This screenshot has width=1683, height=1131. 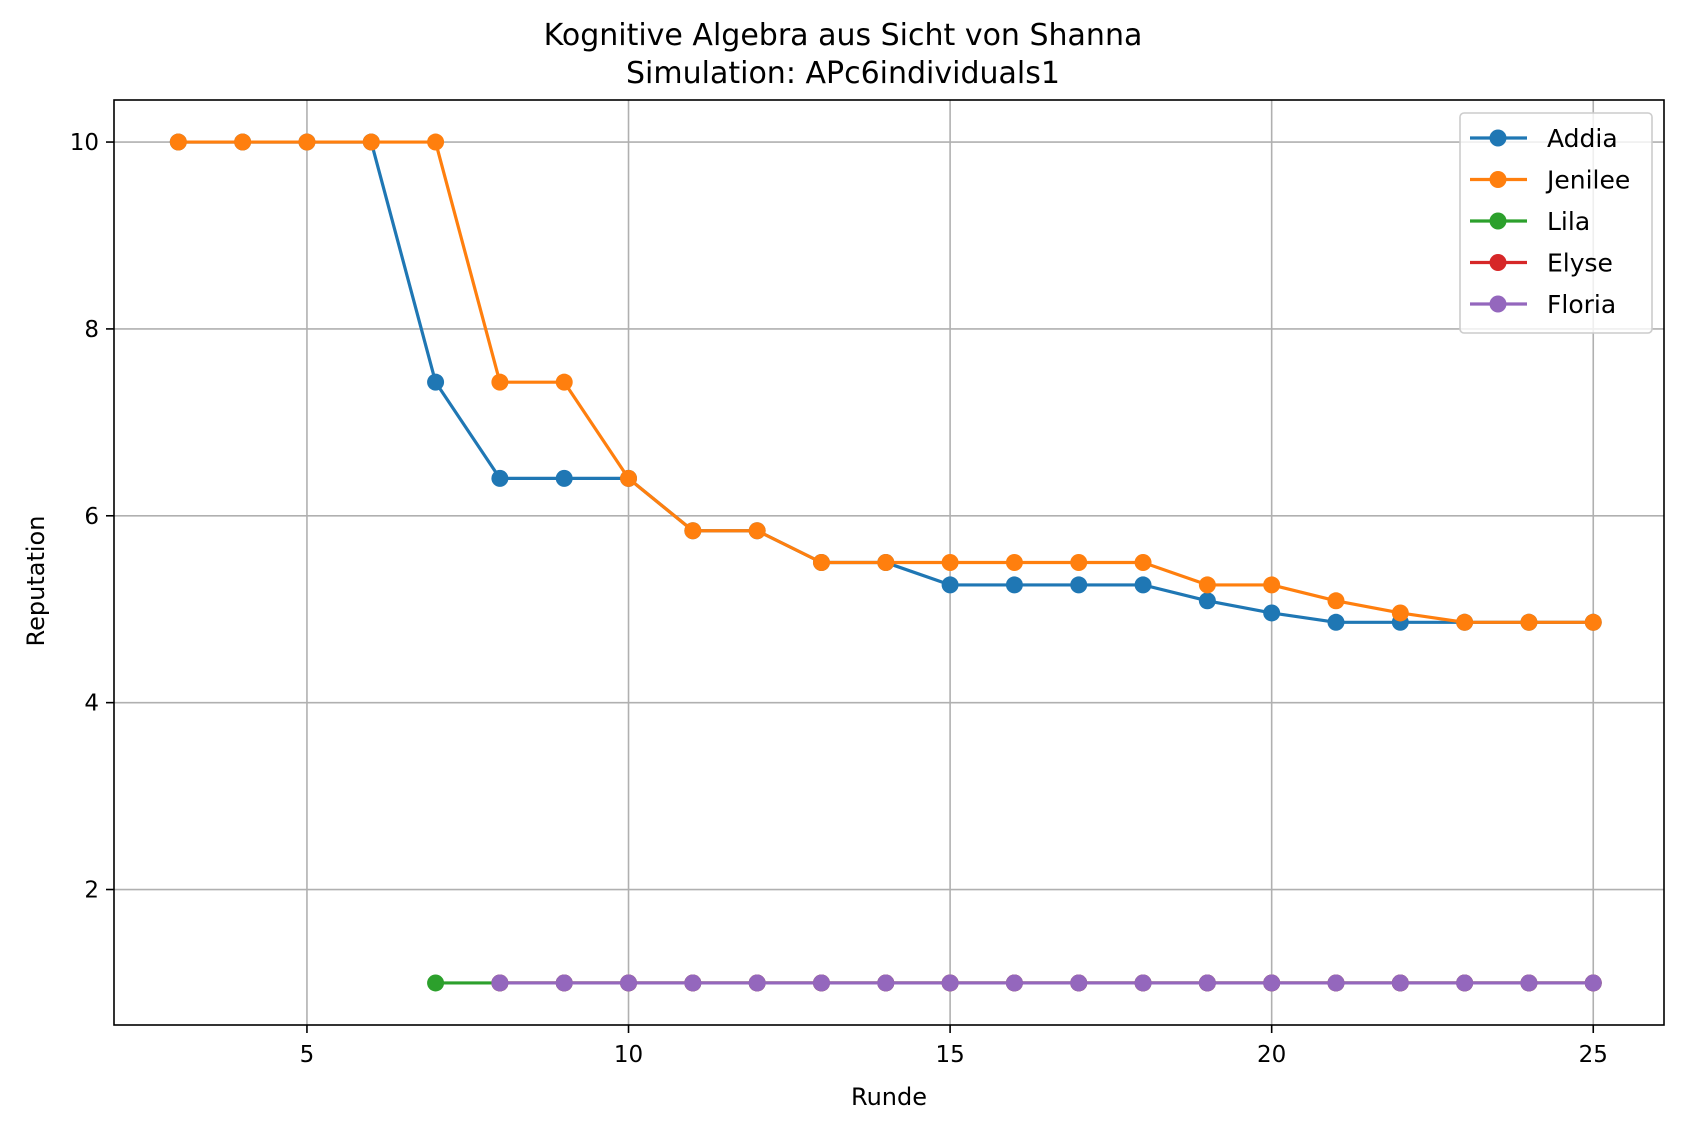 What do you see at coordinates (91, 891) in the screenshot?
I see `y-tick-label: 2` at bounding box center [91, 891].